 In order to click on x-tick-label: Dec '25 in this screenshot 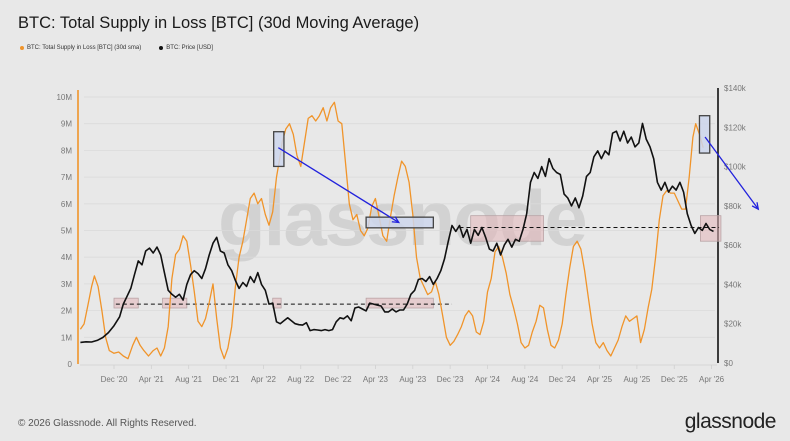, I will do `click(674, 379)`.